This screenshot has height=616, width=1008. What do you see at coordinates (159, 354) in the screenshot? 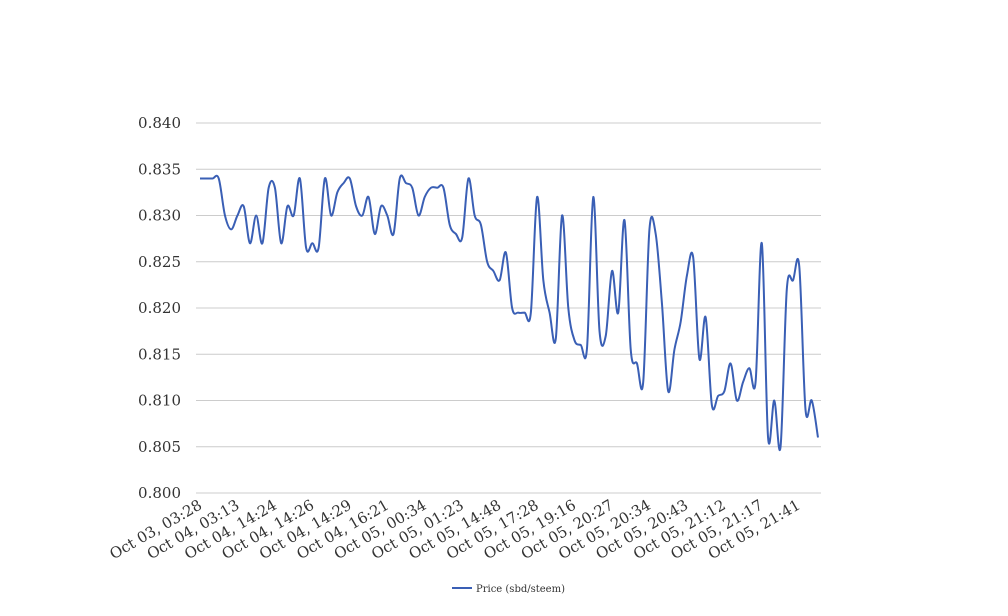
I see `y-tick-label: 0.815` at bounding box center [159, 354].